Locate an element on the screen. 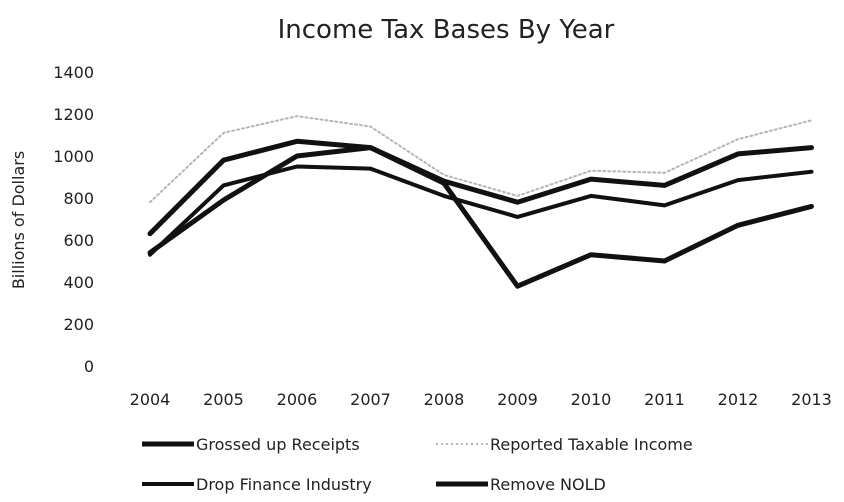 This screenshot has height=502, width=844. x-tick-label: 2010 is located at coordinates (591, 399).